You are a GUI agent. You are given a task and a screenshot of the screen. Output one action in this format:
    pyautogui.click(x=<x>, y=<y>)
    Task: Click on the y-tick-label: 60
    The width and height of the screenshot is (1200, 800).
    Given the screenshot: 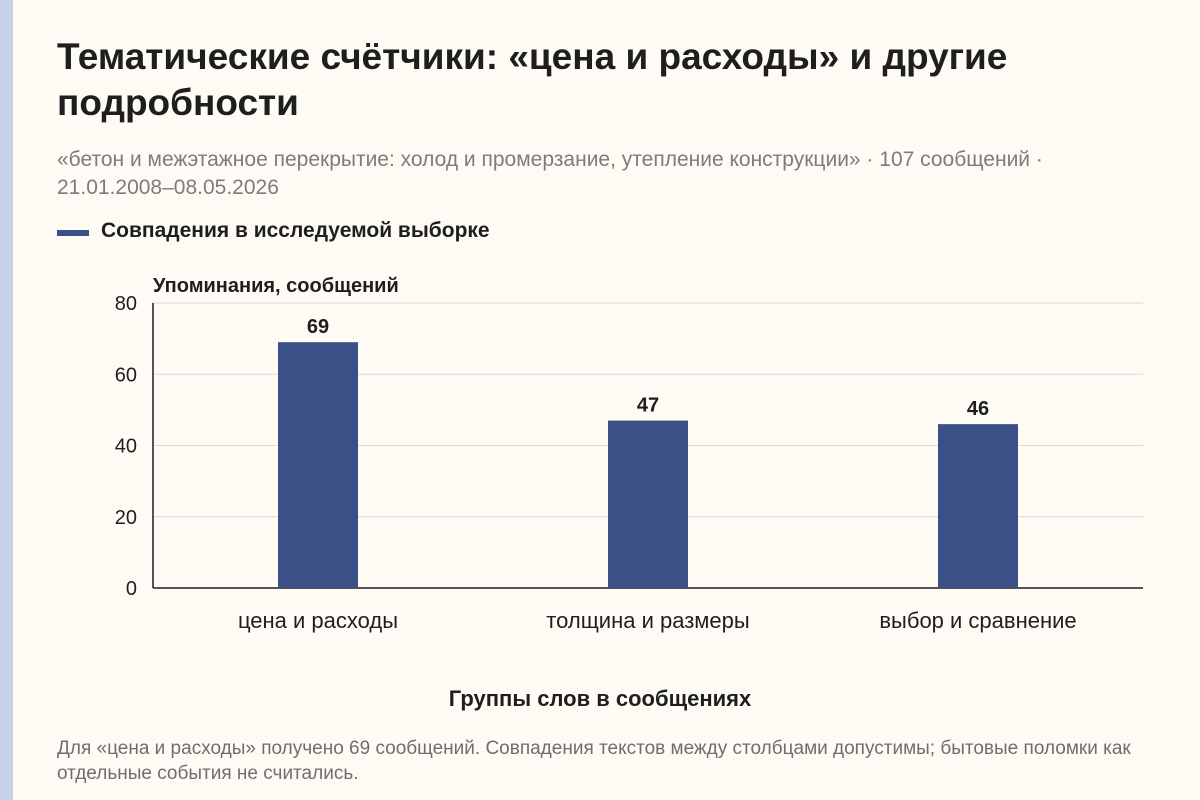 What is the action you would take?
    pyautogui.click(x=126, y=375)
    